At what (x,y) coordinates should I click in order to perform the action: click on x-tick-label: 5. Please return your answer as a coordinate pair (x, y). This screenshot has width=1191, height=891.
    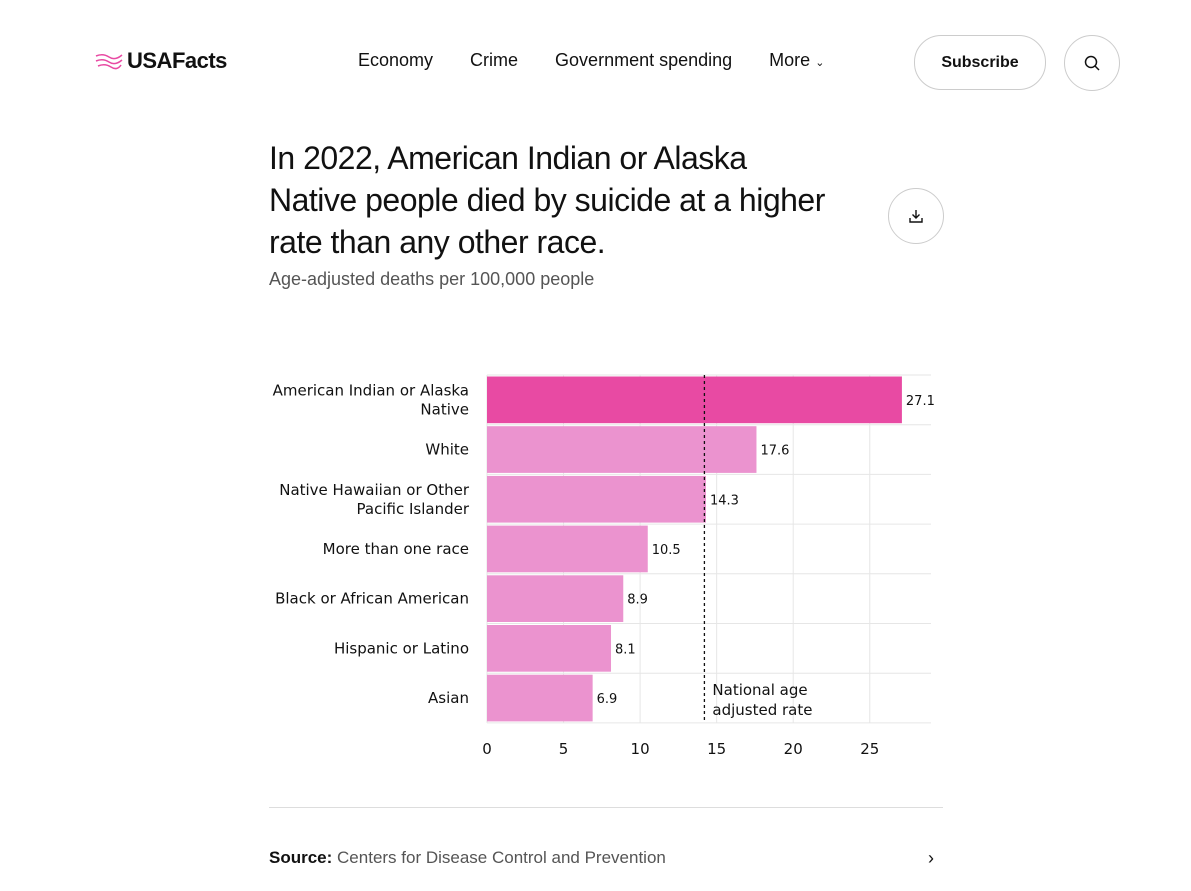
    Looking at the image, I should click on (564, 749).